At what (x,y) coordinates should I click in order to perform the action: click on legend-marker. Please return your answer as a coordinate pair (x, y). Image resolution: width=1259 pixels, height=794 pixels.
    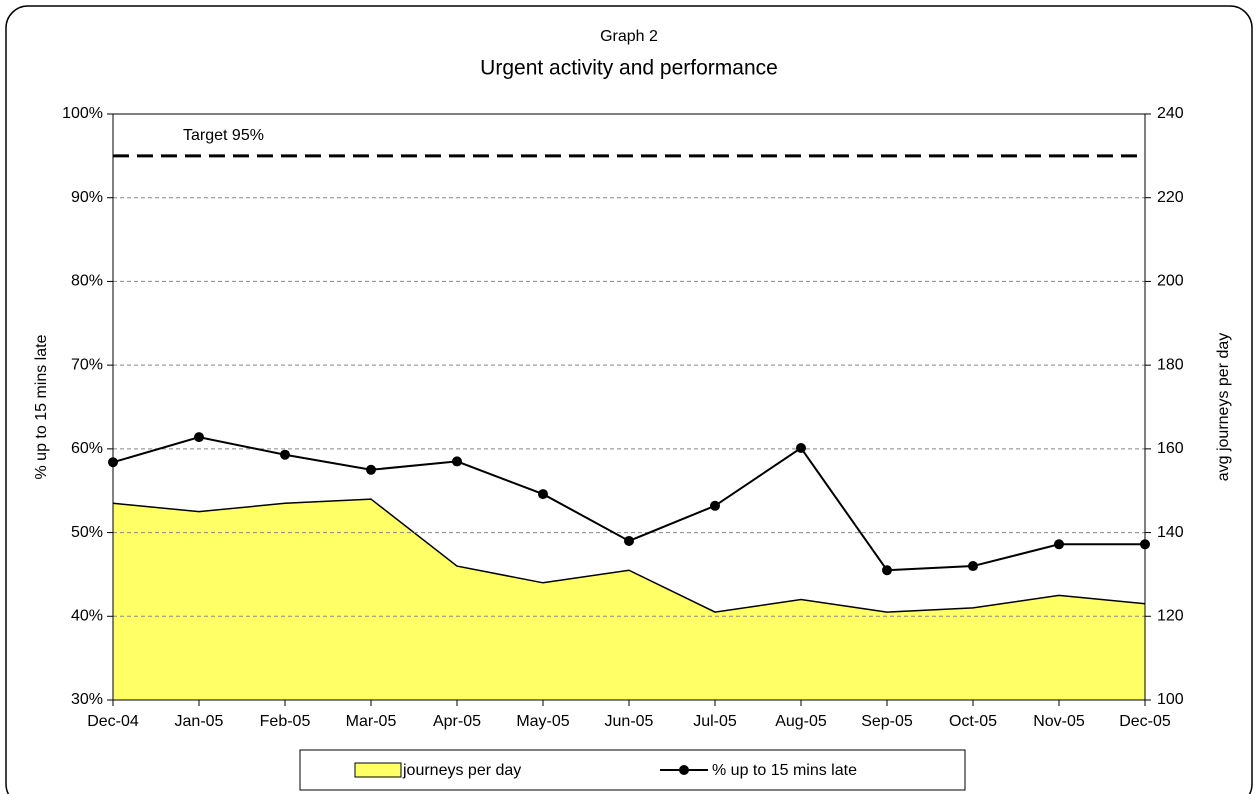
    Looking at the image, I should click on (684, 770).